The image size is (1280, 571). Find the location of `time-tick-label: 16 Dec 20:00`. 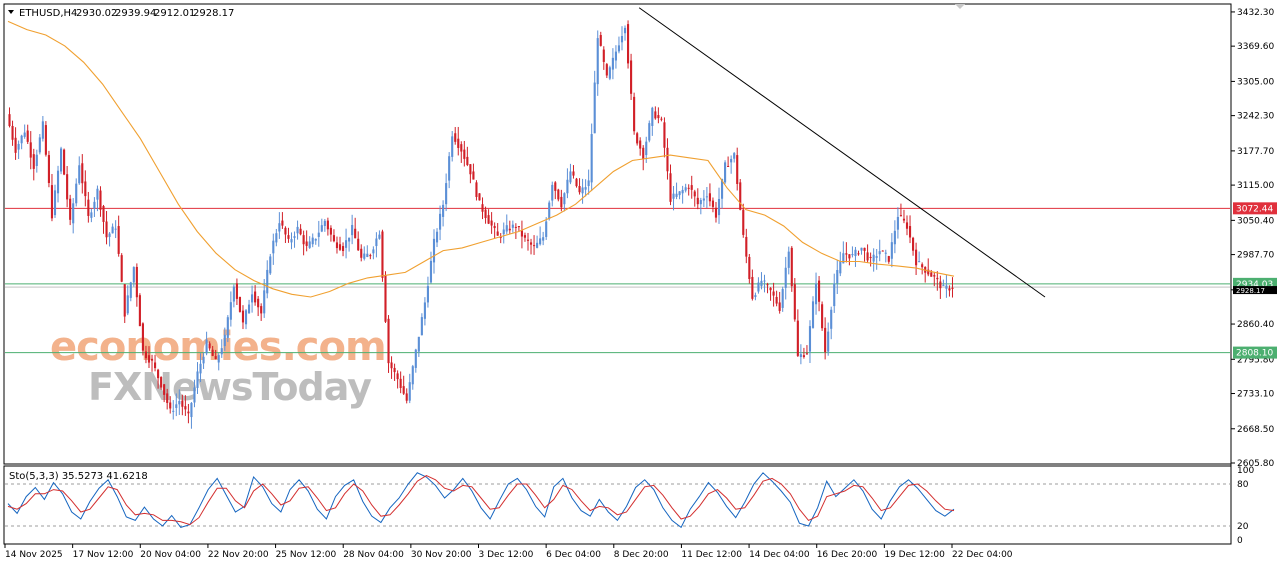

time-tick-label: 16 Dec 20:00 is located at coordinates (847, 555).